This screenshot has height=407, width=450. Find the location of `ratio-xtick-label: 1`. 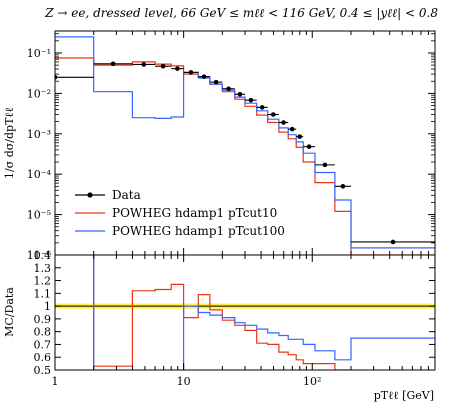

ratio-xtick-label: 1 is located at coordinates (55, 381).